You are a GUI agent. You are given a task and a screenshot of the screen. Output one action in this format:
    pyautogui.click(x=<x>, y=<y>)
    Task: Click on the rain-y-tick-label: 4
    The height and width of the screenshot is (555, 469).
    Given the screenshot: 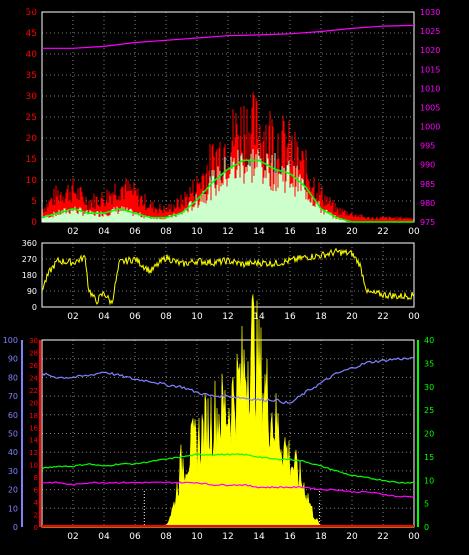 What is the action you would take?
    pyautogui.click(x=36, y=503)
    